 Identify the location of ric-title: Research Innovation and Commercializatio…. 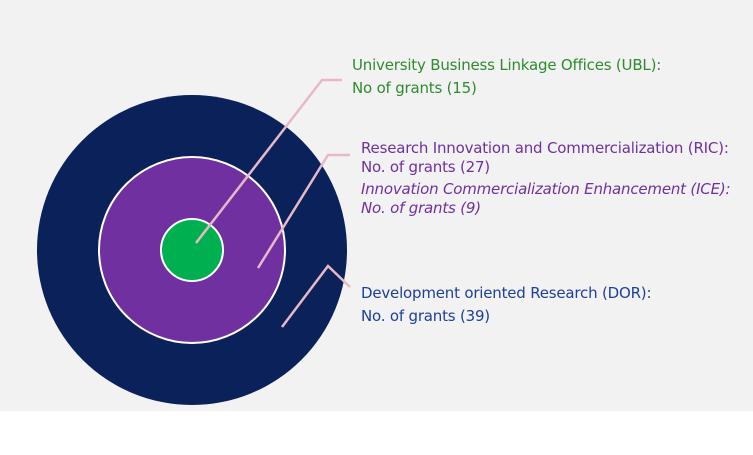
(545, 148).